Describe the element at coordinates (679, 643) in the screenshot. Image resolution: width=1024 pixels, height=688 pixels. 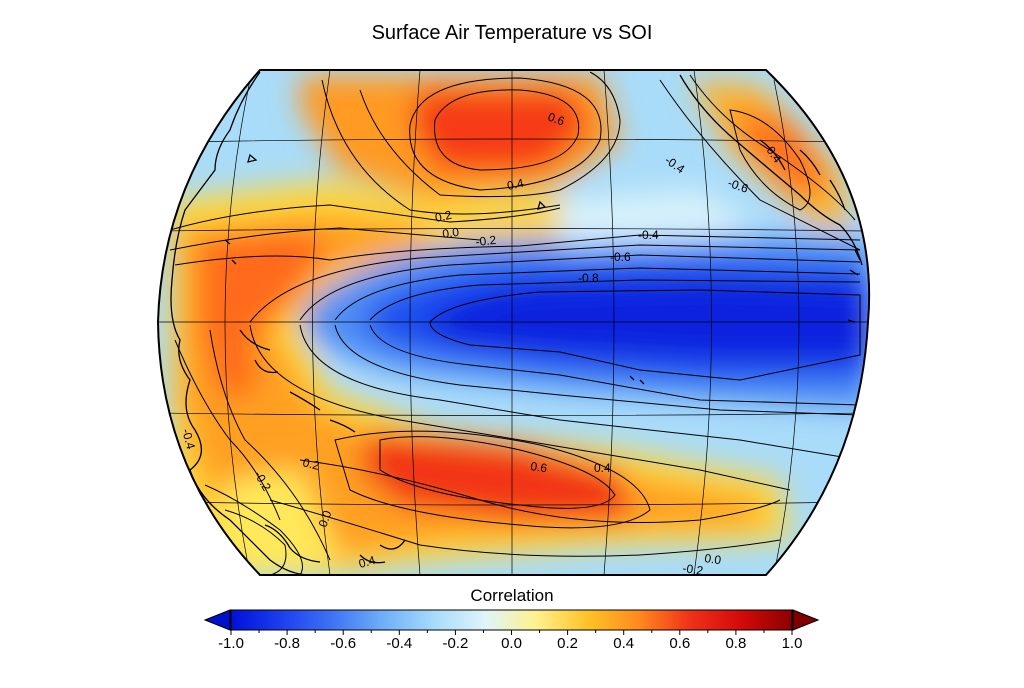
I see `colorbar-tick-label: 0.6` at that location.